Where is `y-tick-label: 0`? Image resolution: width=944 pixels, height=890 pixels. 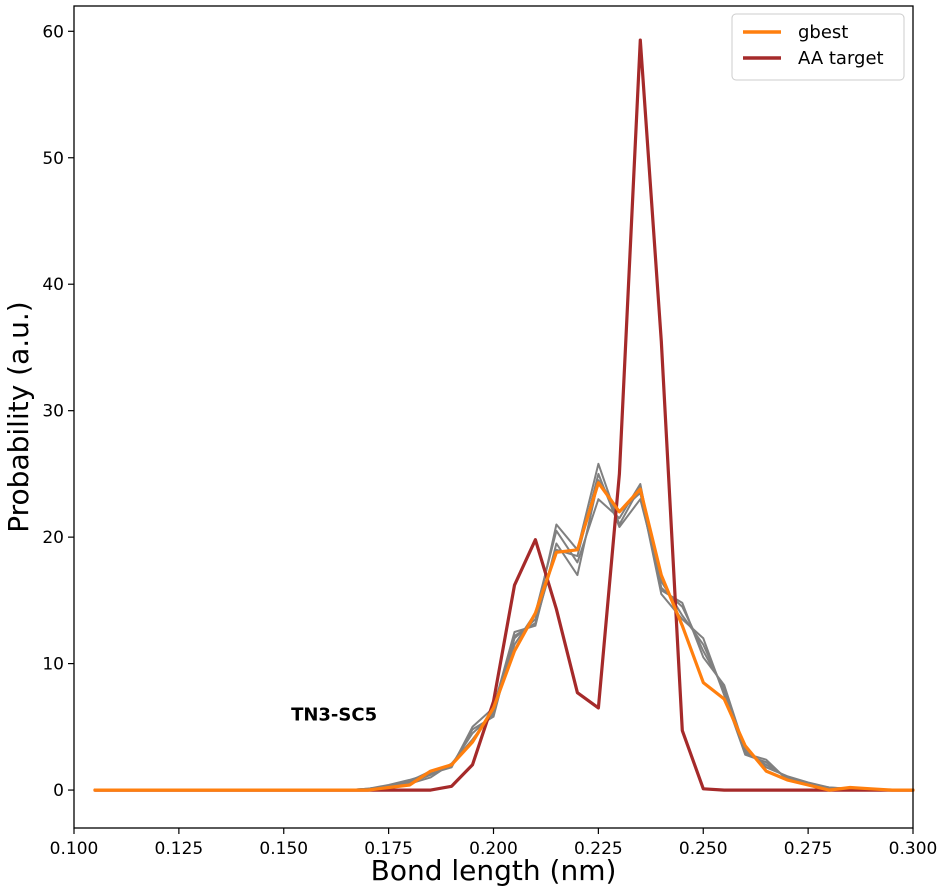
y-tick-label: 0 is located at coordinates (58, 791).